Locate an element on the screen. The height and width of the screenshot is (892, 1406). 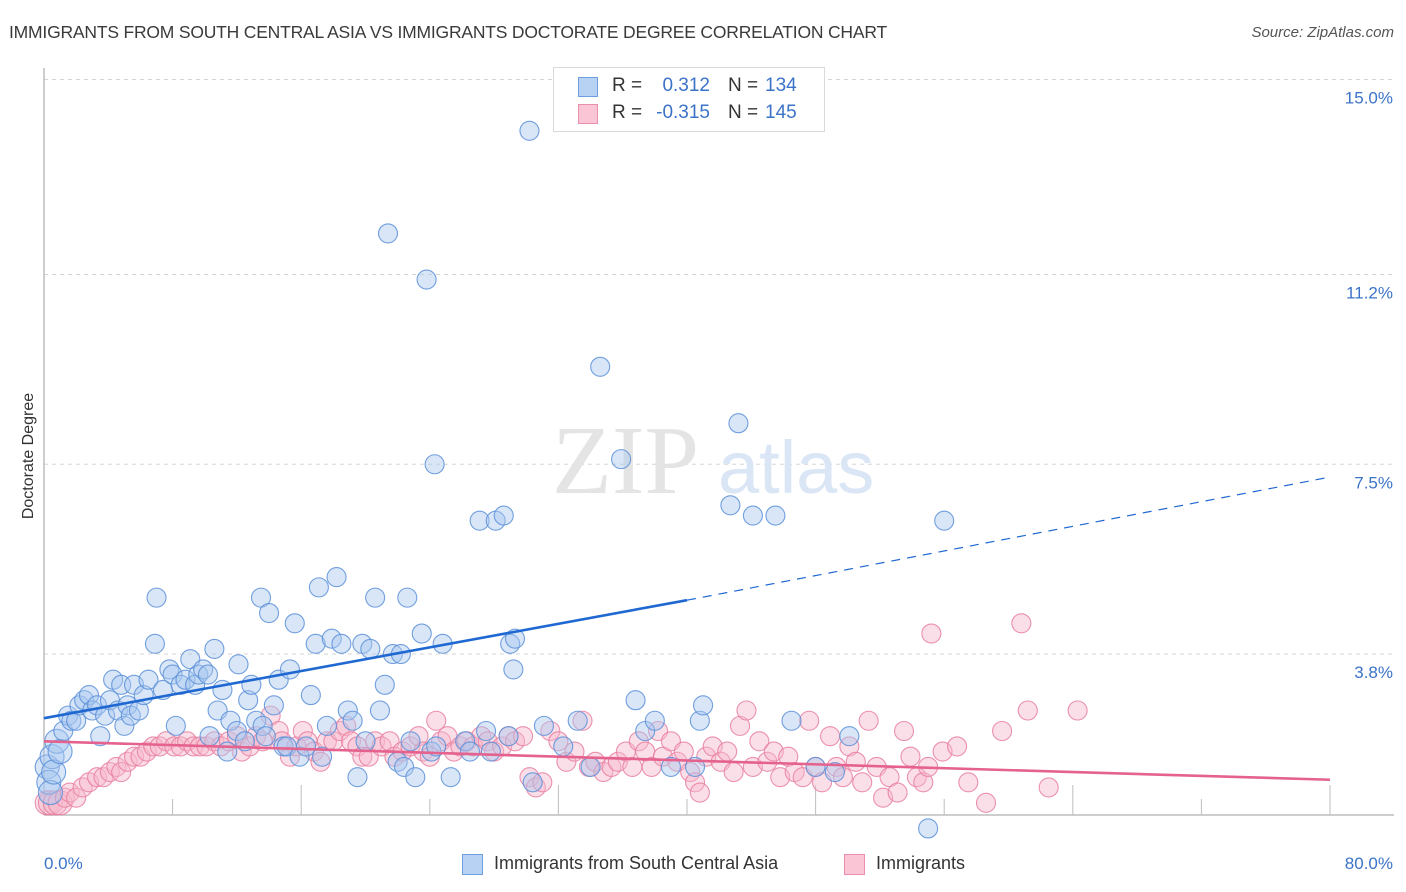
r-value: -0.315 is located at coordinates (683, 112).